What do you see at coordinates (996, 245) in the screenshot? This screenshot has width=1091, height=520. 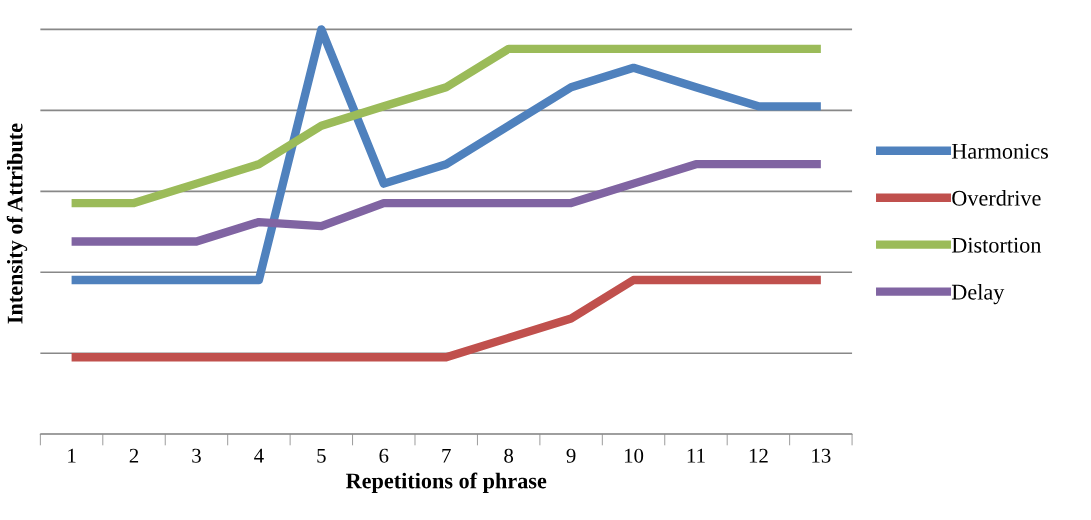 I see `legend-label: Distortion` at bounding box center [996, 245].